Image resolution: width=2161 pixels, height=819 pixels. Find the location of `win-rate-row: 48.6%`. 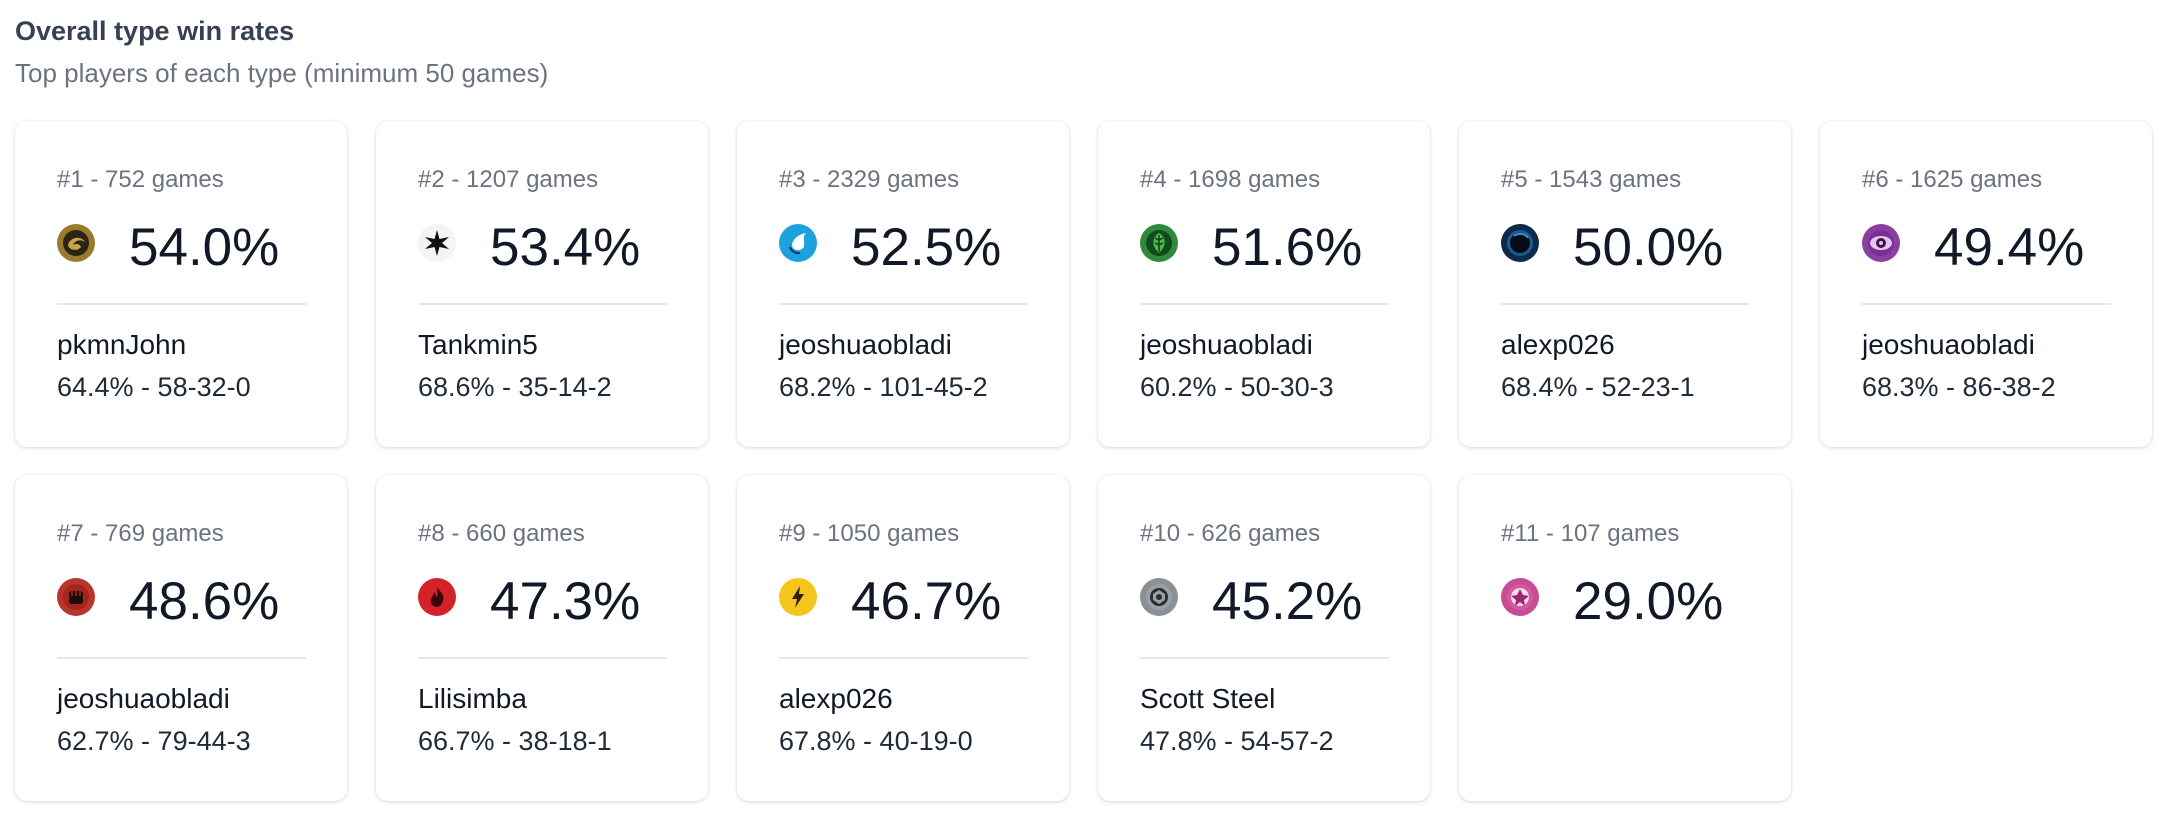

win-rate-row: 48.6% is located at coordinates (168, 602).